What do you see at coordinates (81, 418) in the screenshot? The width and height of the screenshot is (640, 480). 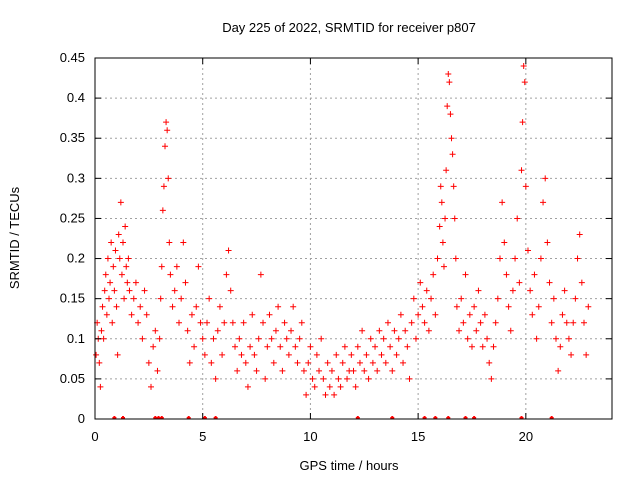 I see `y-tick-label: 0` at bounding box center [81, 418].